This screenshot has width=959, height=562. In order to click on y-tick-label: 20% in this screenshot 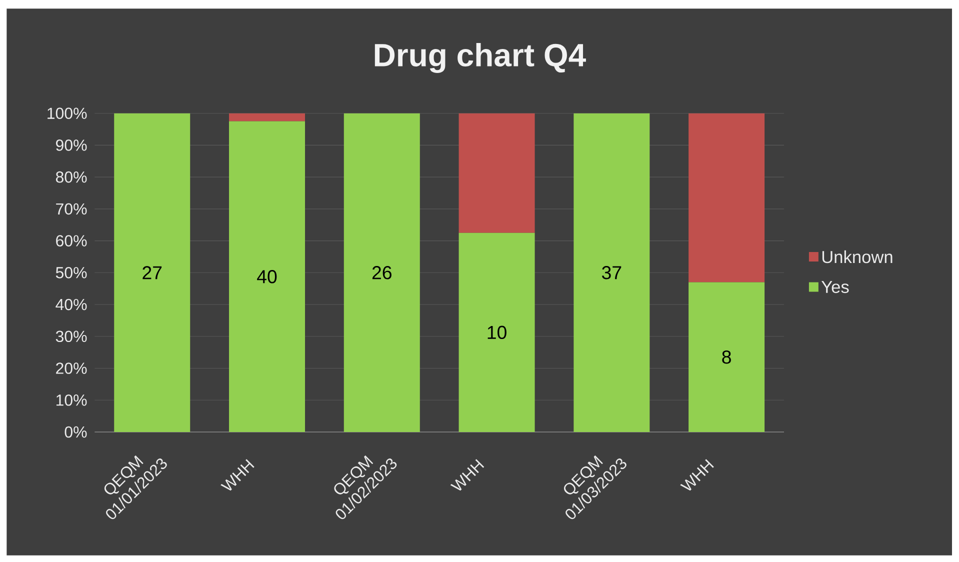, I will do `click(71, 368)`.